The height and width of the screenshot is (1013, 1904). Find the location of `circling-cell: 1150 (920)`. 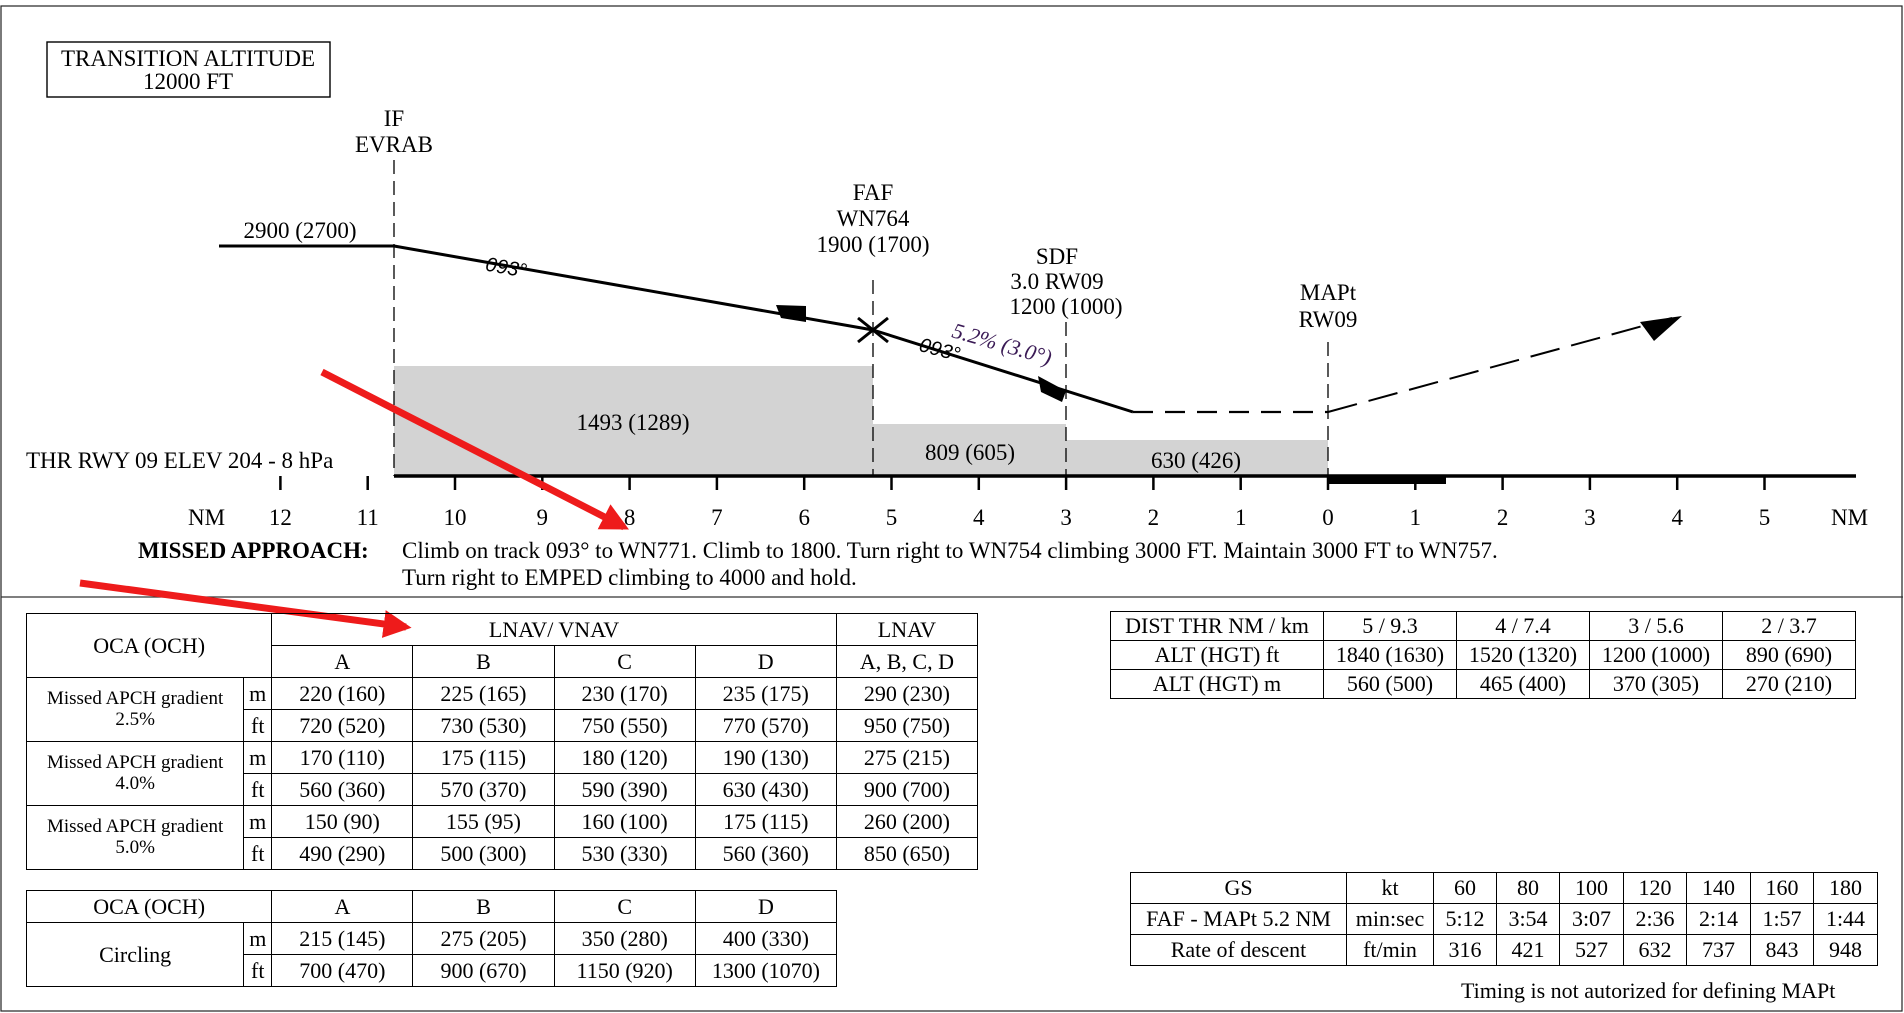

circling-cell: 1150 (920) is located at coordinates (624, 970).